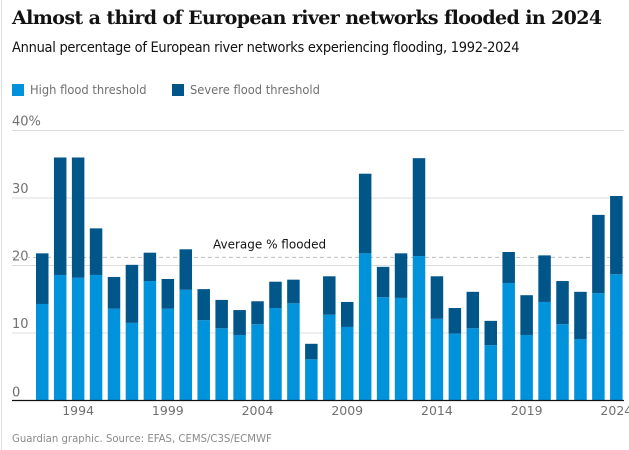 The image size is (629, 450). I want to click on bar-high-2003, so click(239, 368).